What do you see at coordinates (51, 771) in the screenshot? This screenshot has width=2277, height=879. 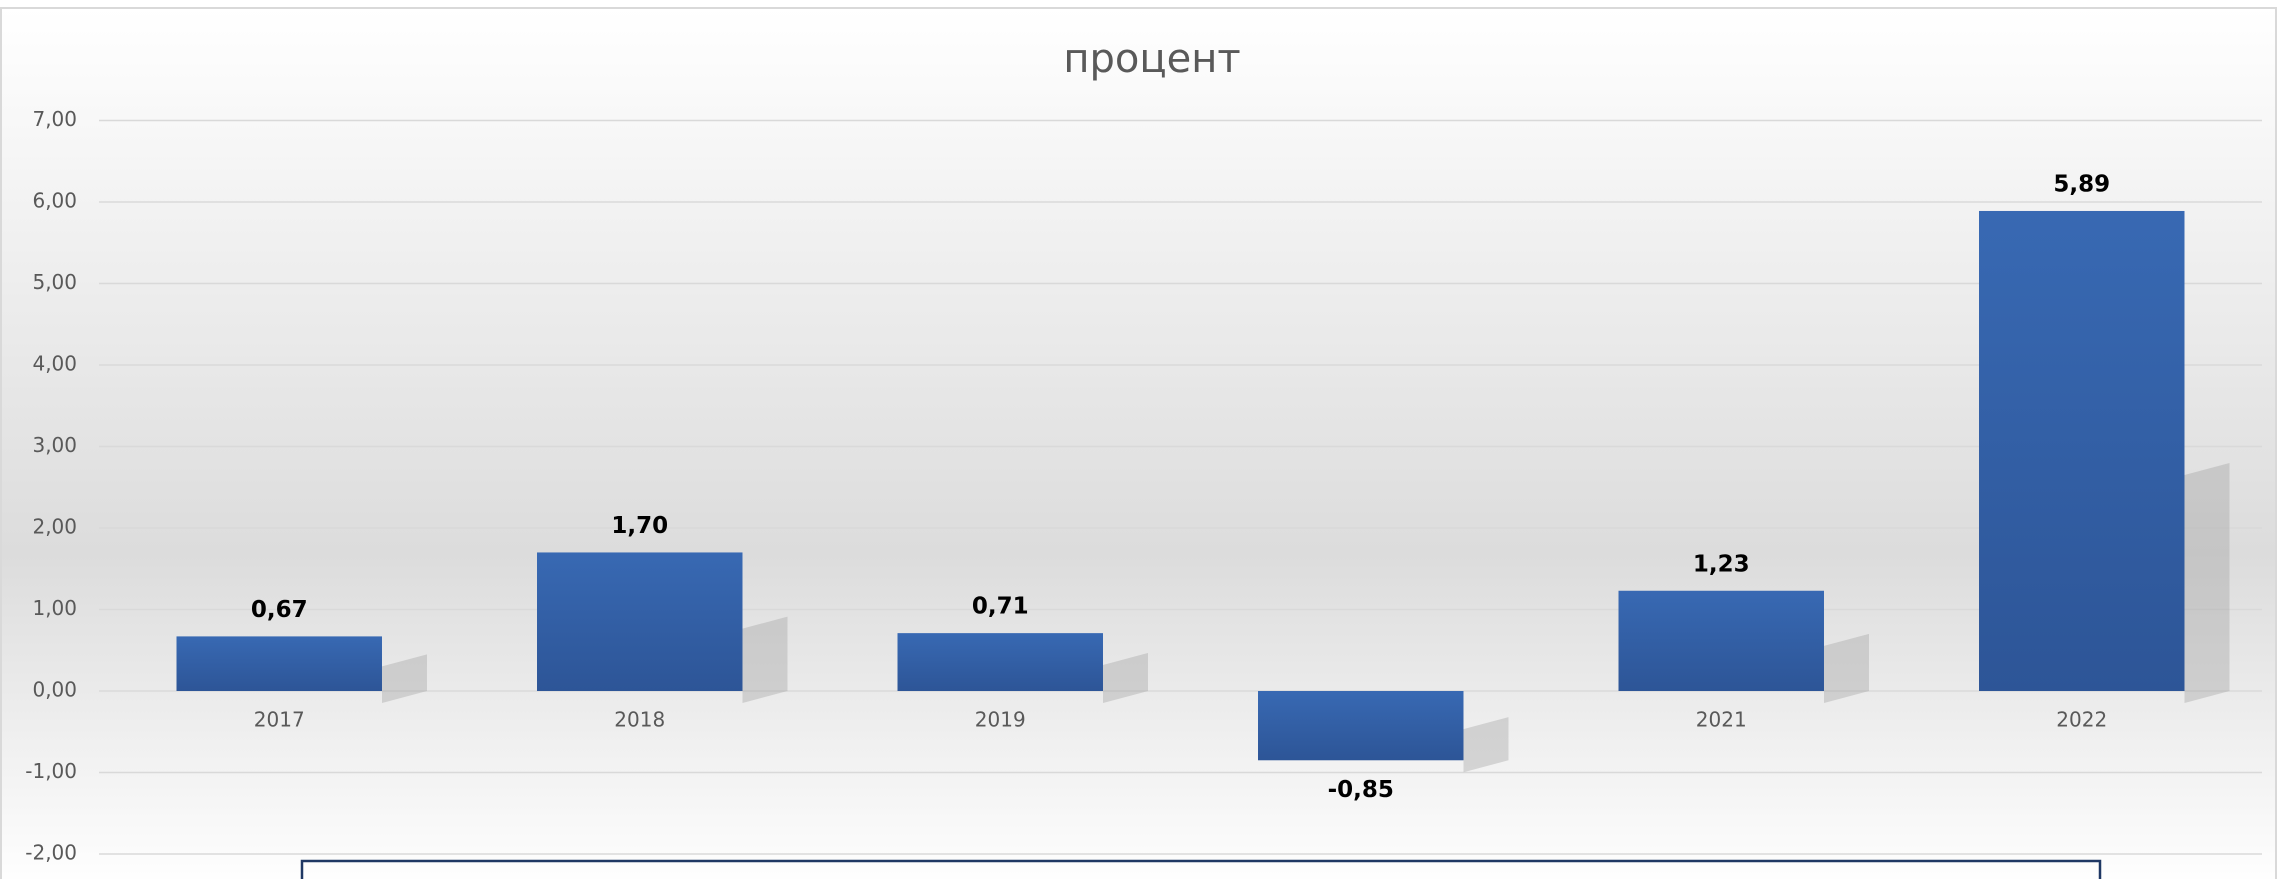 I see `y-tick-label: -1,00` at bounding box center [51, 771].